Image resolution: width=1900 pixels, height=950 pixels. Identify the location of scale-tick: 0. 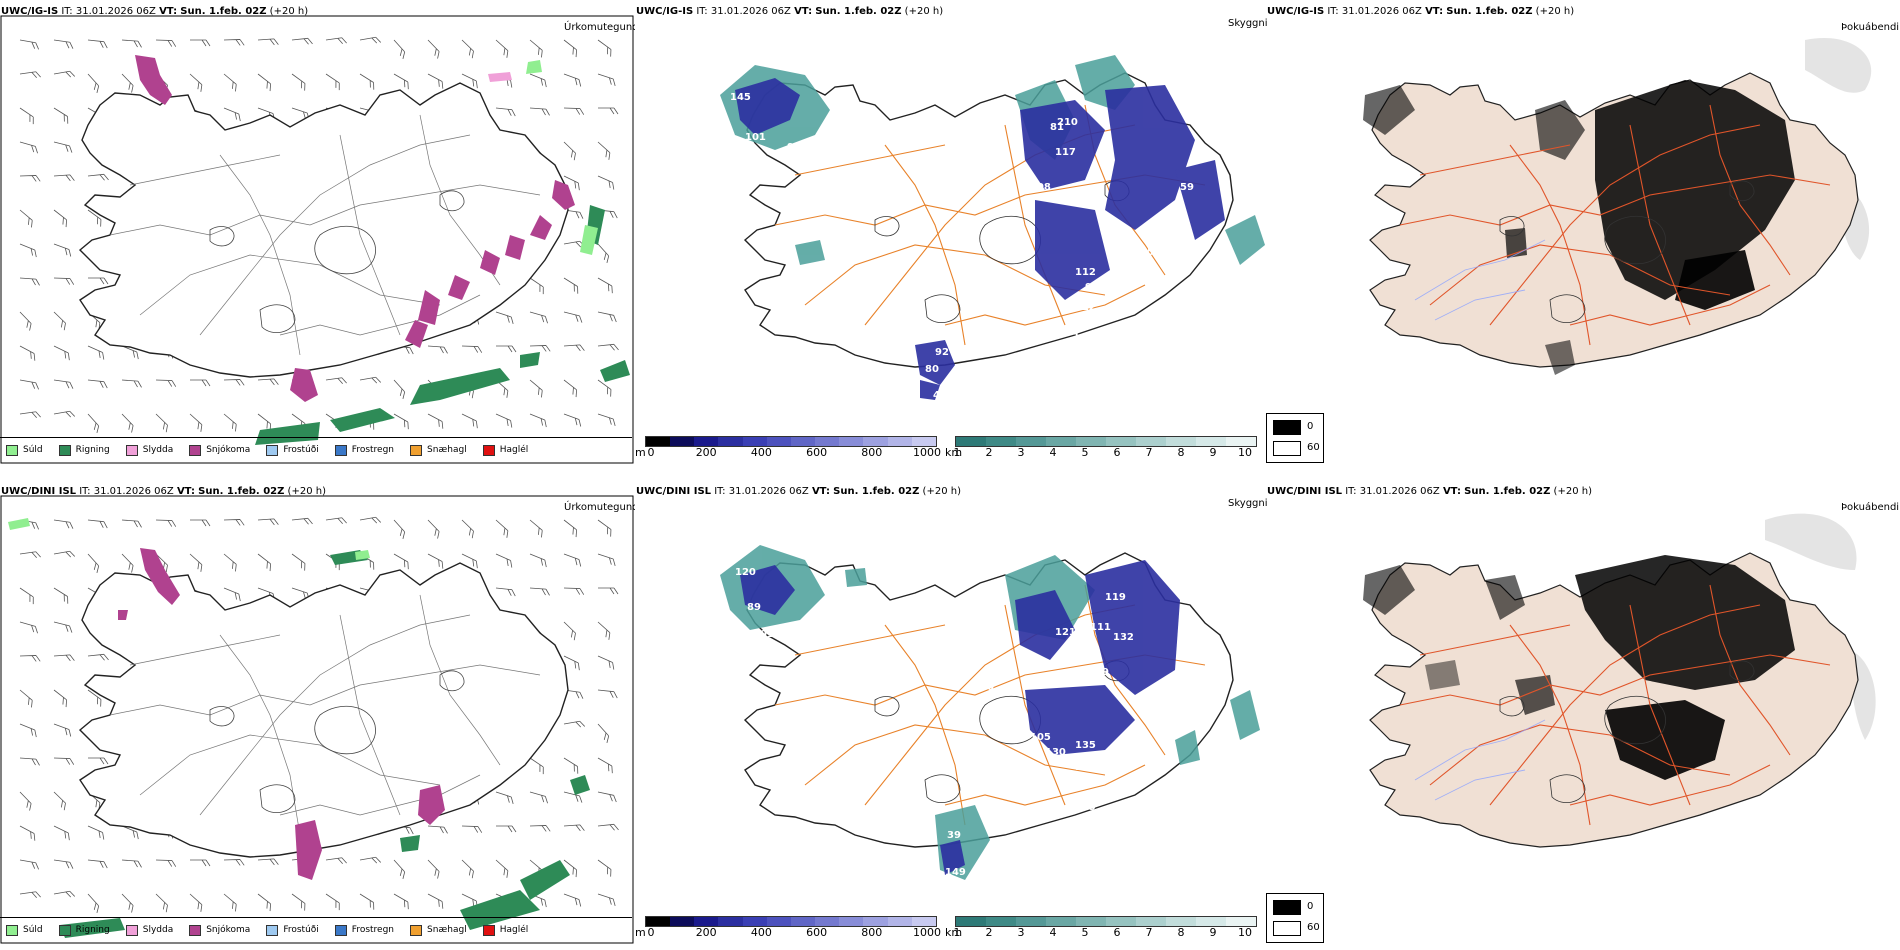
(651, 932).